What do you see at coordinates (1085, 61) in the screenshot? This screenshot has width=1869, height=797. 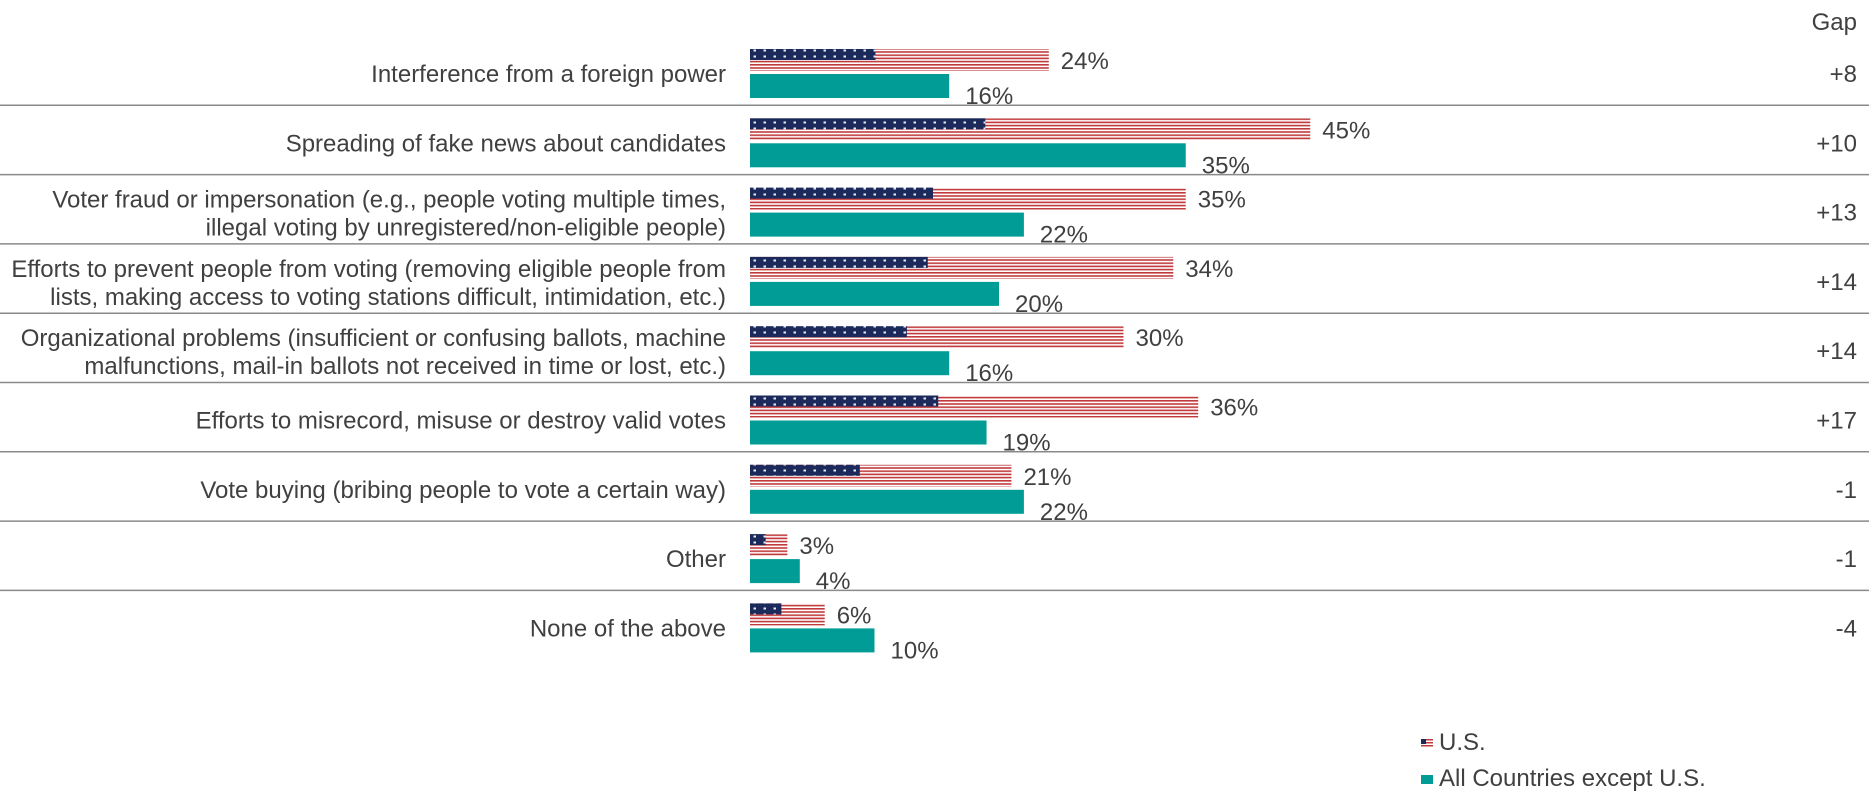 I see `bar-label-us: 24%` at bounding box center [1085, 61].